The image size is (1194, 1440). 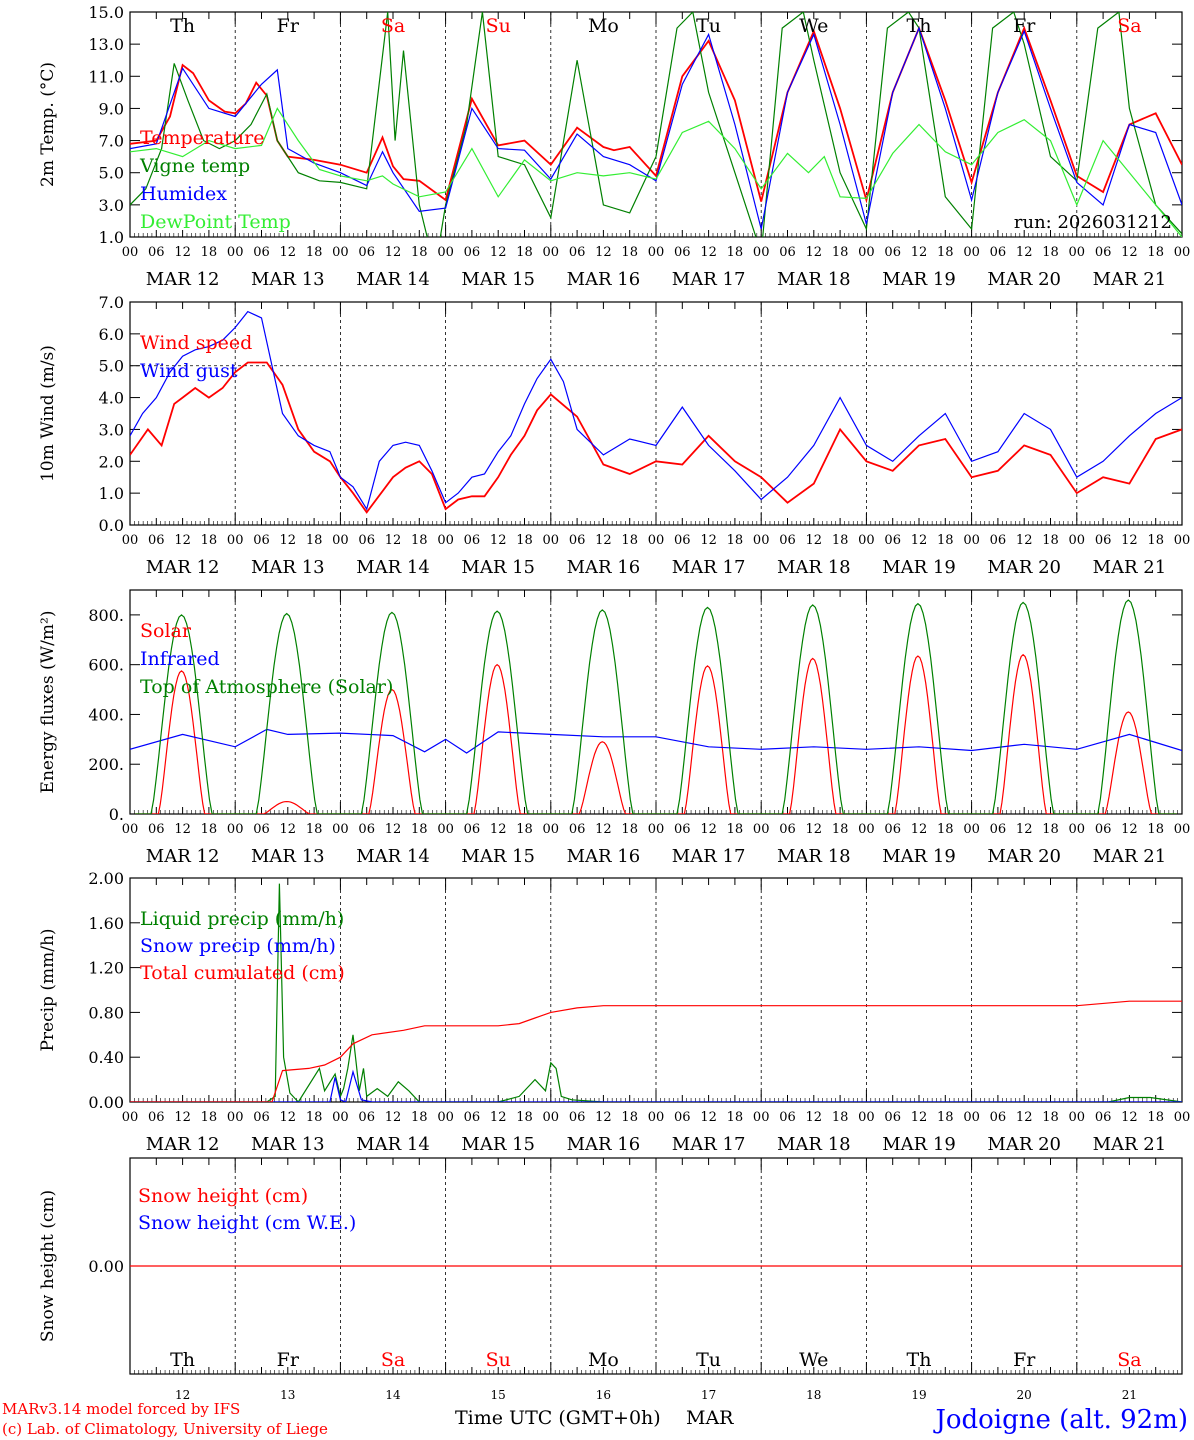 I want to click on day-name-bottom: Su, so click(x=498, y=1360).